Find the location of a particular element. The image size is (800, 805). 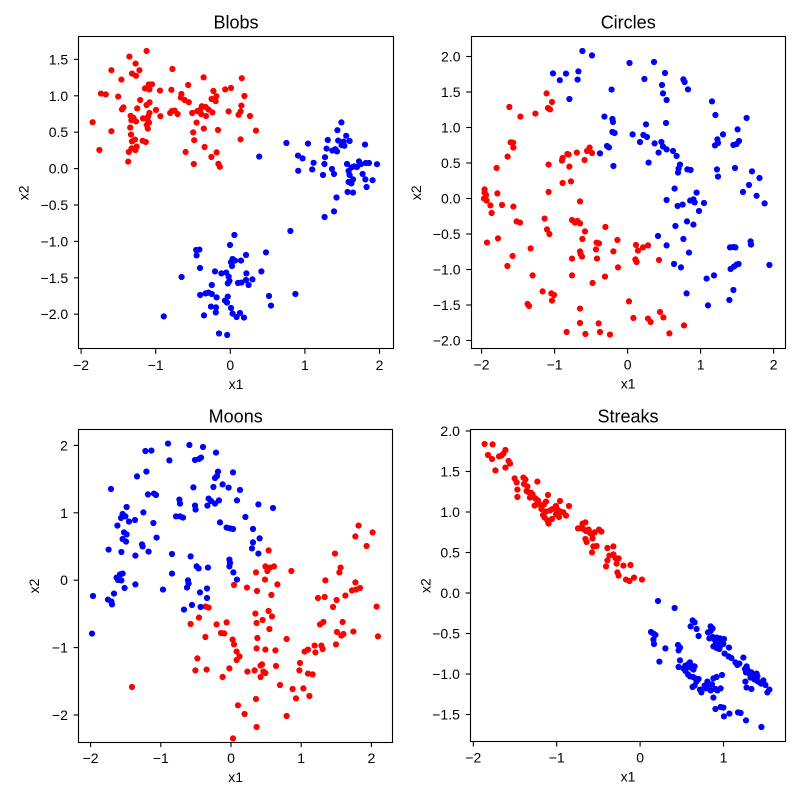

svg-text: Blobs is located at coordinates (235, 22).